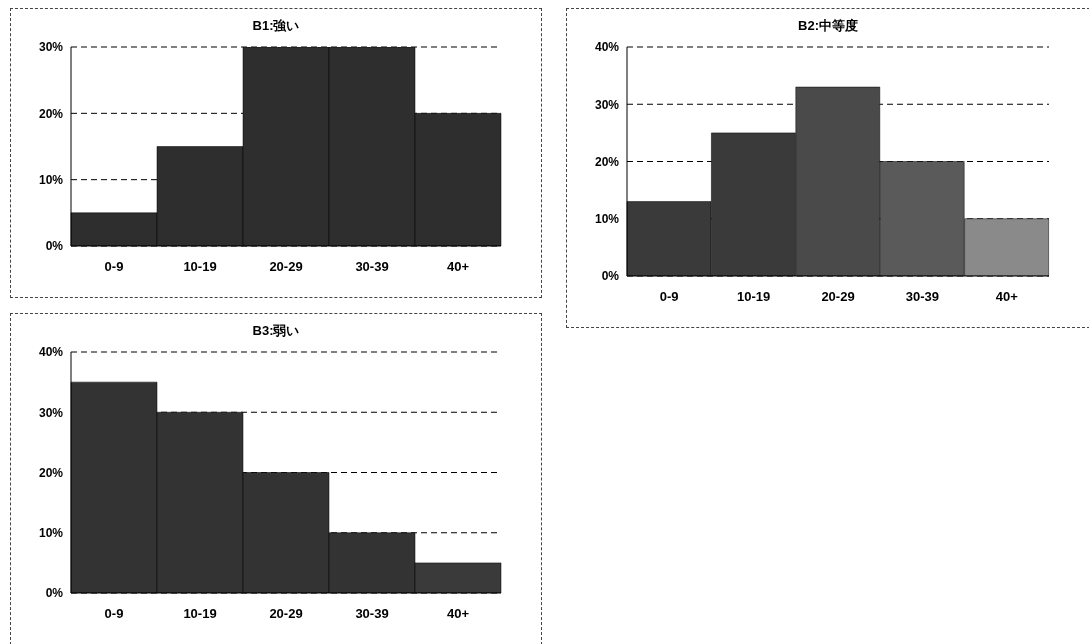 Image resolution: width=1089 pixels, height=644 pixels. I want to click on chart-title: B1:強い, so click(276, 26).